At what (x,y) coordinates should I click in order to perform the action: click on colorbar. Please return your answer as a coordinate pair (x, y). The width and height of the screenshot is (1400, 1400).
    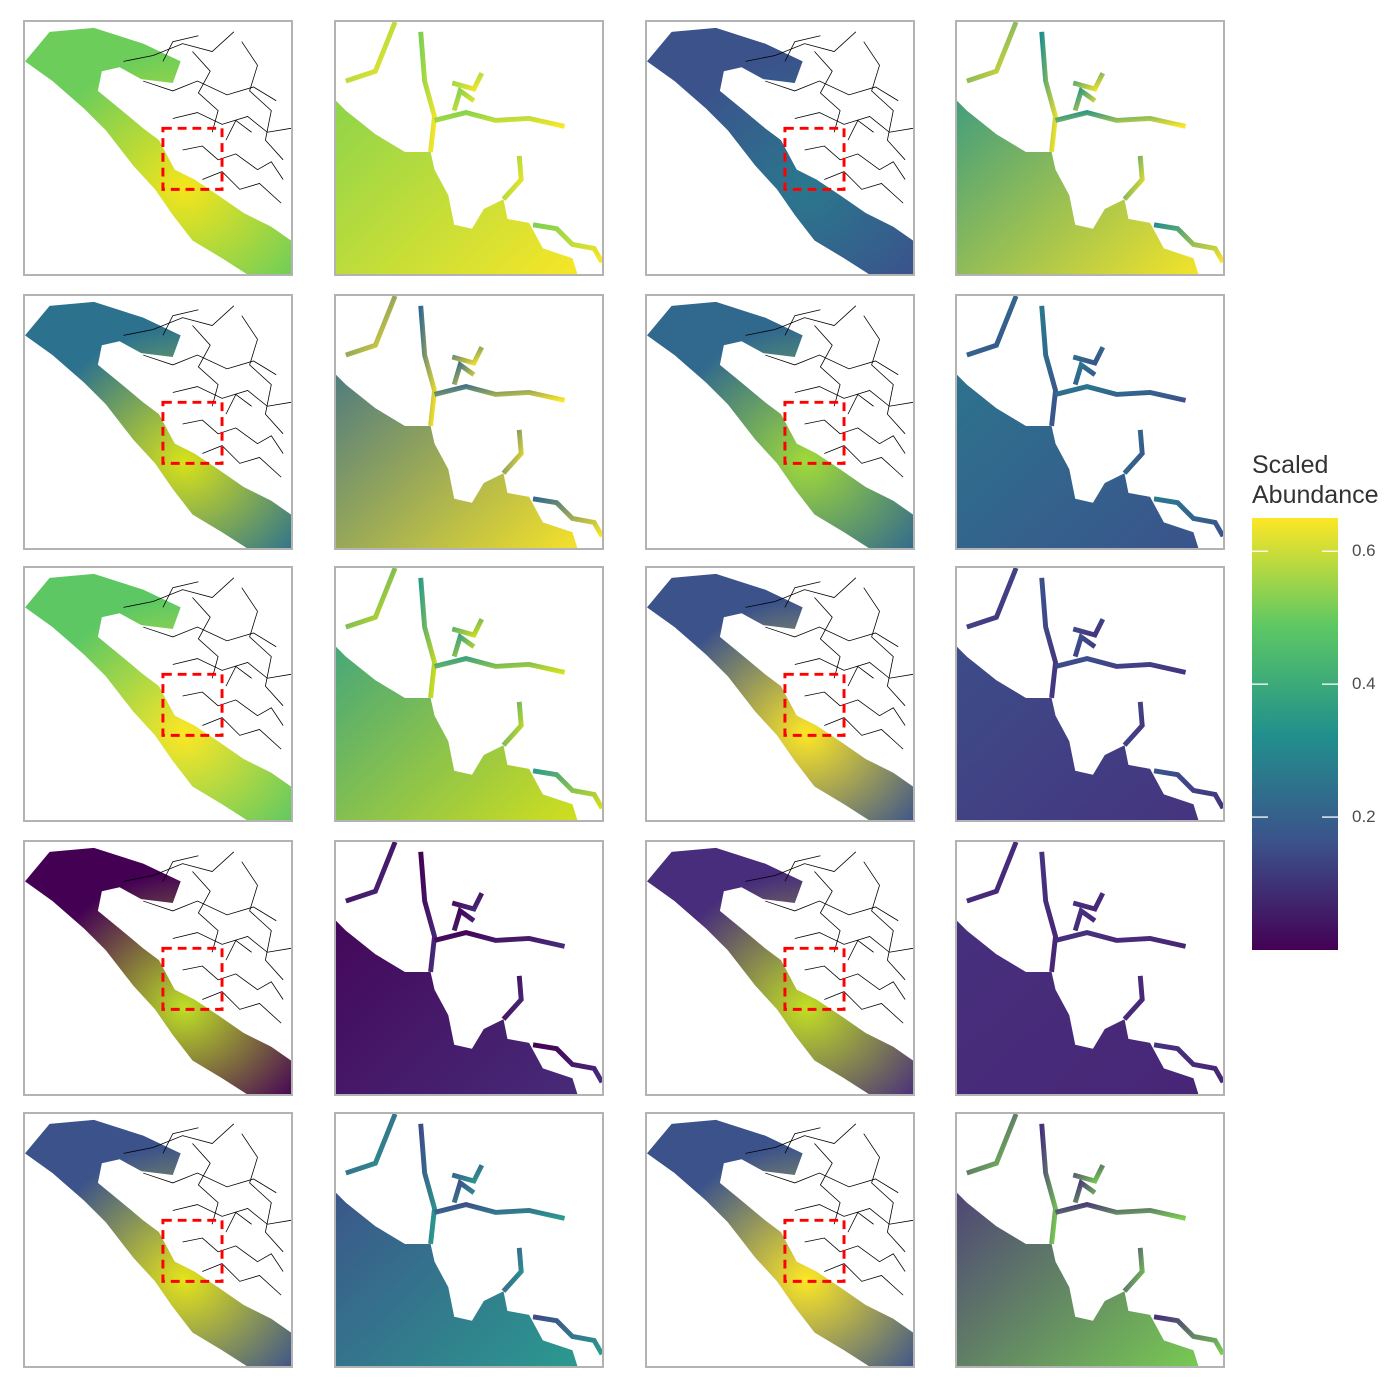
    Looking at the image, I should click on (1295, 734).